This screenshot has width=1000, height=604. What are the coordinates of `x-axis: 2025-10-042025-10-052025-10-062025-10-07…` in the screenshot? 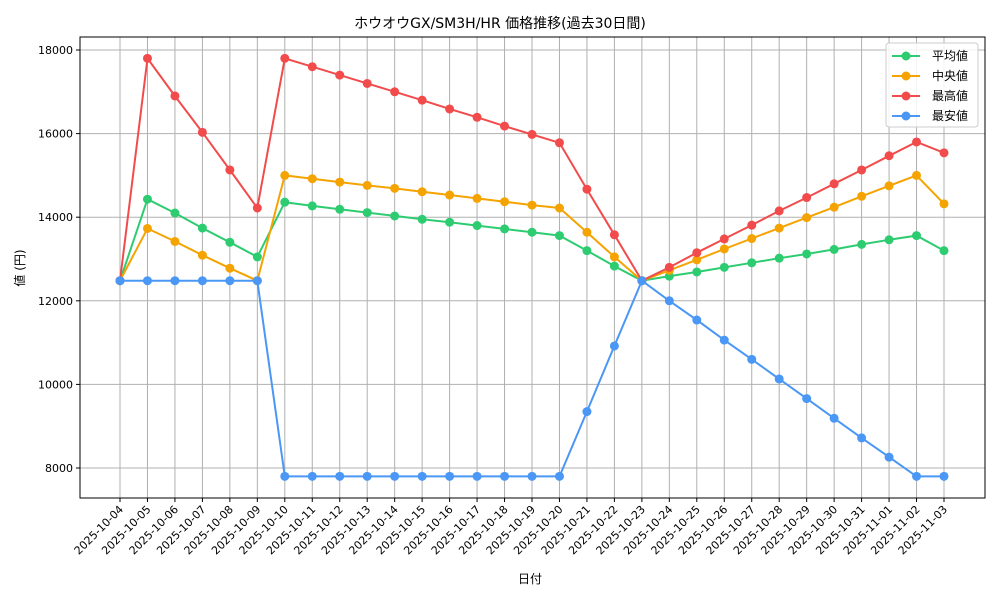 It's located at (511, 527).